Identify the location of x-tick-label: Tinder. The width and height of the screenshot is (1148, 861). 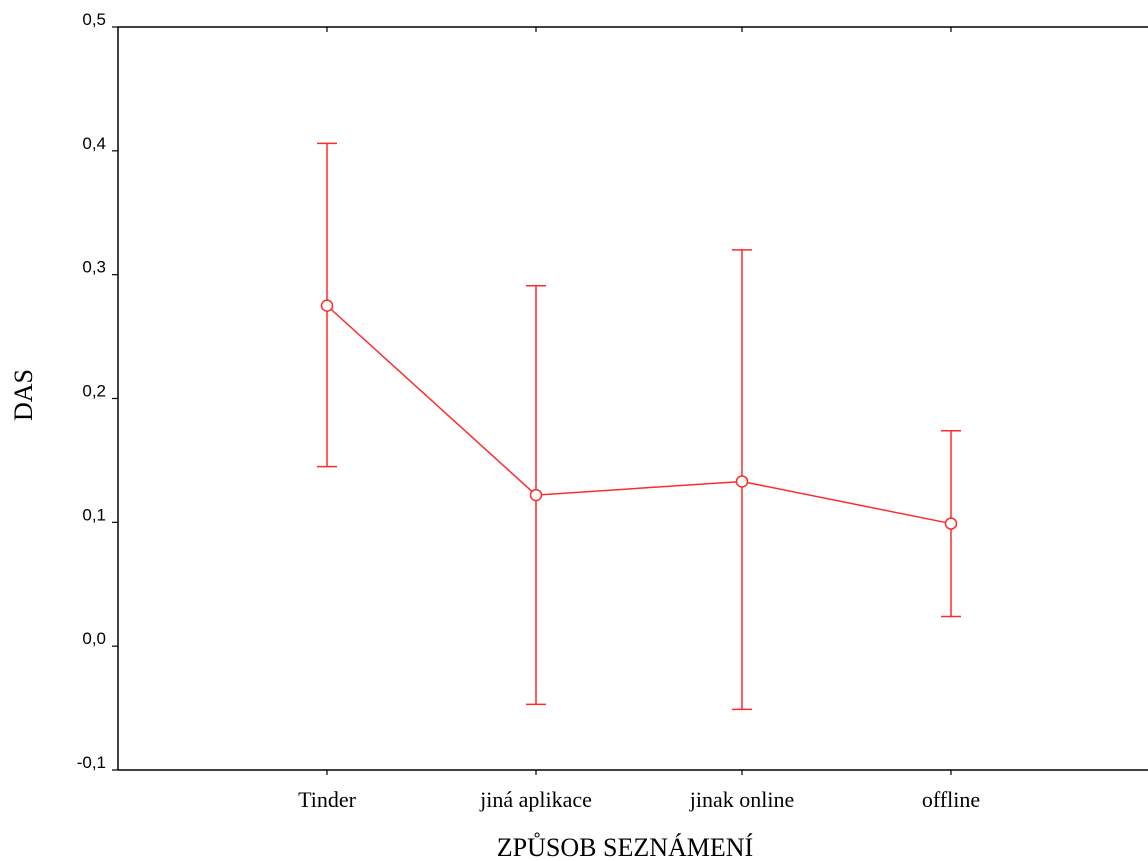
(327, 799).